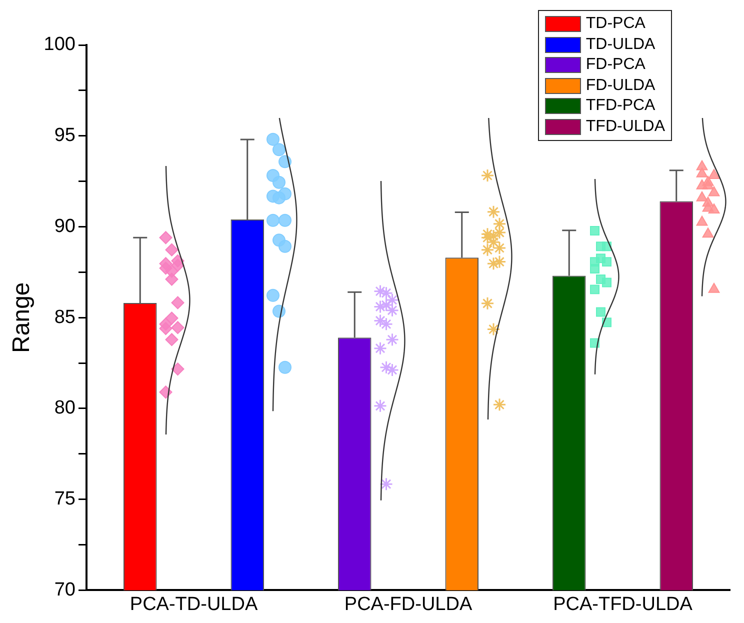  I want to click on legend-label: TFD-ULDA, so click(625, 127).